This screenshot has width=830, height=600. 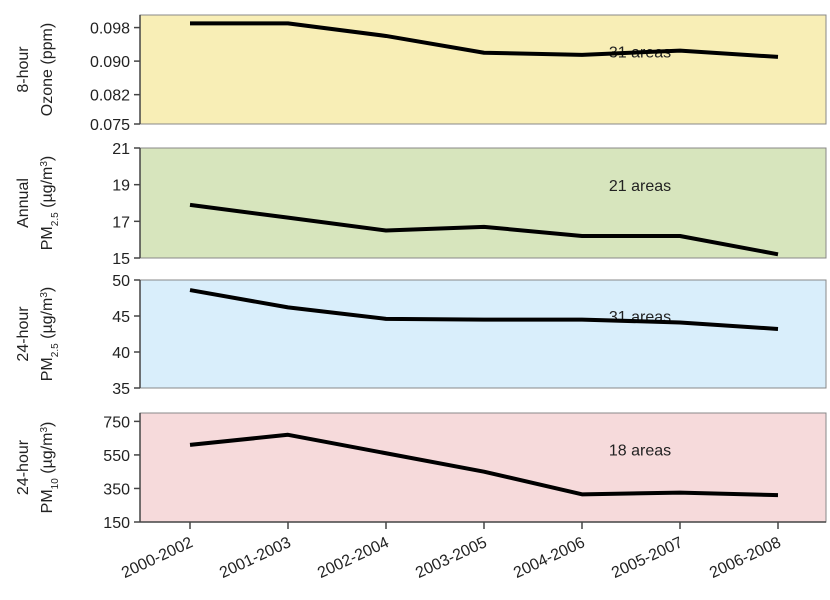 What do you see at coordinates (116, 489) in the screenshot?
I see `y-tick-label: 350` at bounding box center [116, 489].